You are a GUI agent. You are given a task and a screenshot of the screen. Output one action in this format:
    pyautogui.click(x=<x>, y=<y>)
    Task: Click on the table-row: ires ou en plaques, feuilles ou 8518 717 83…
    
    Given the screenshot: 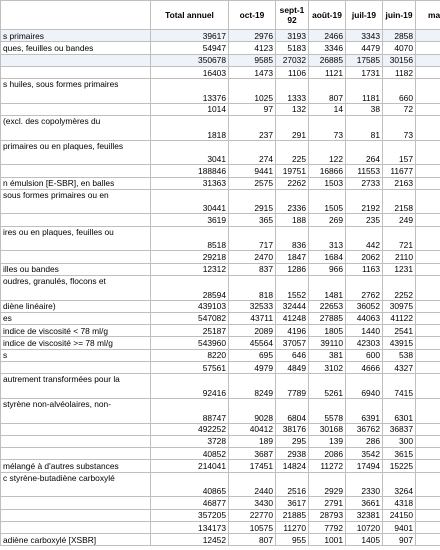 What is the action you would take?
    pyautogui.click(x=220, y=238)
    